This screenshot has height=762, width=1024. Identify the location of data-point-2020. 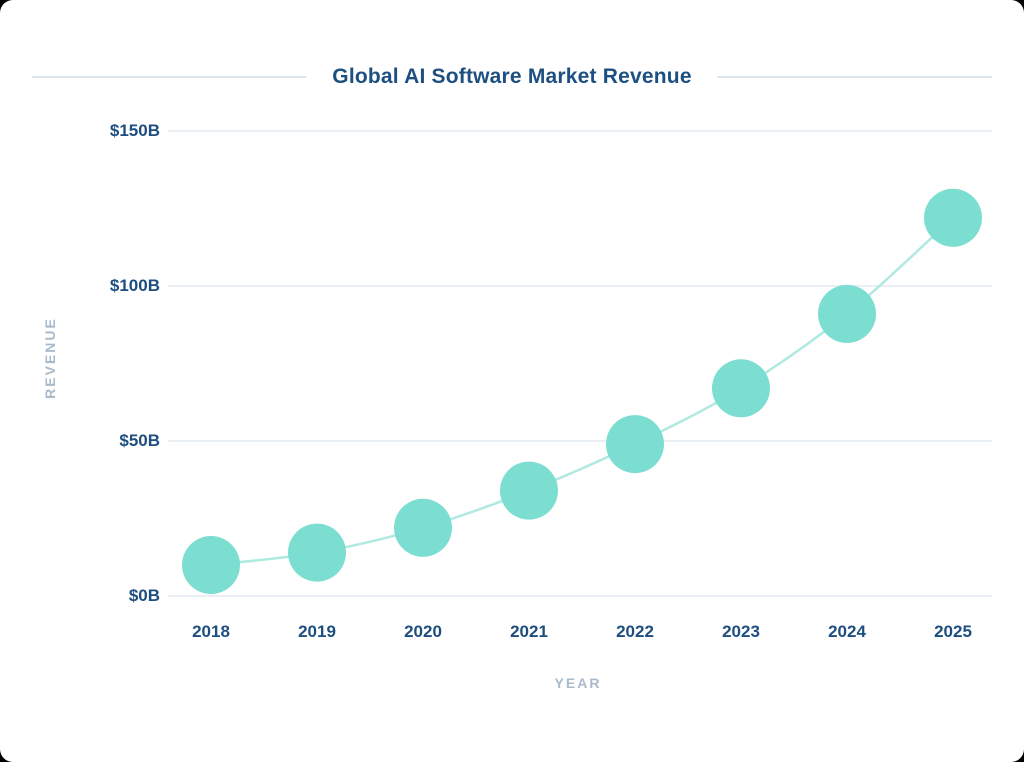
(423, 527).